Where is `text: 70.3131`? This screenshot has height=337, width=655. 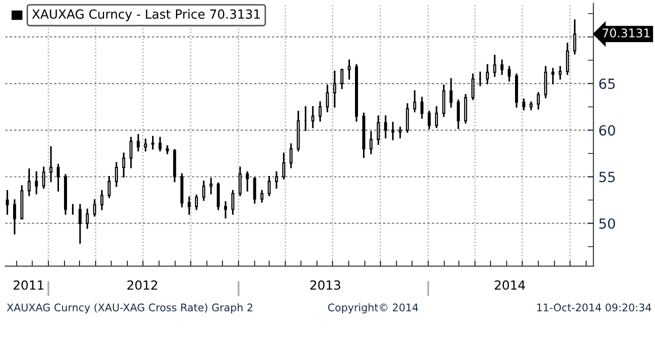
text: 70.3131 is located at coordinates (626, 33).